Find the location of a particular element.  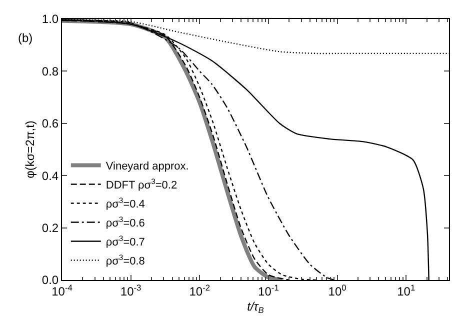

y-tick-label: 1.0 is located at coordinates (50, 19).